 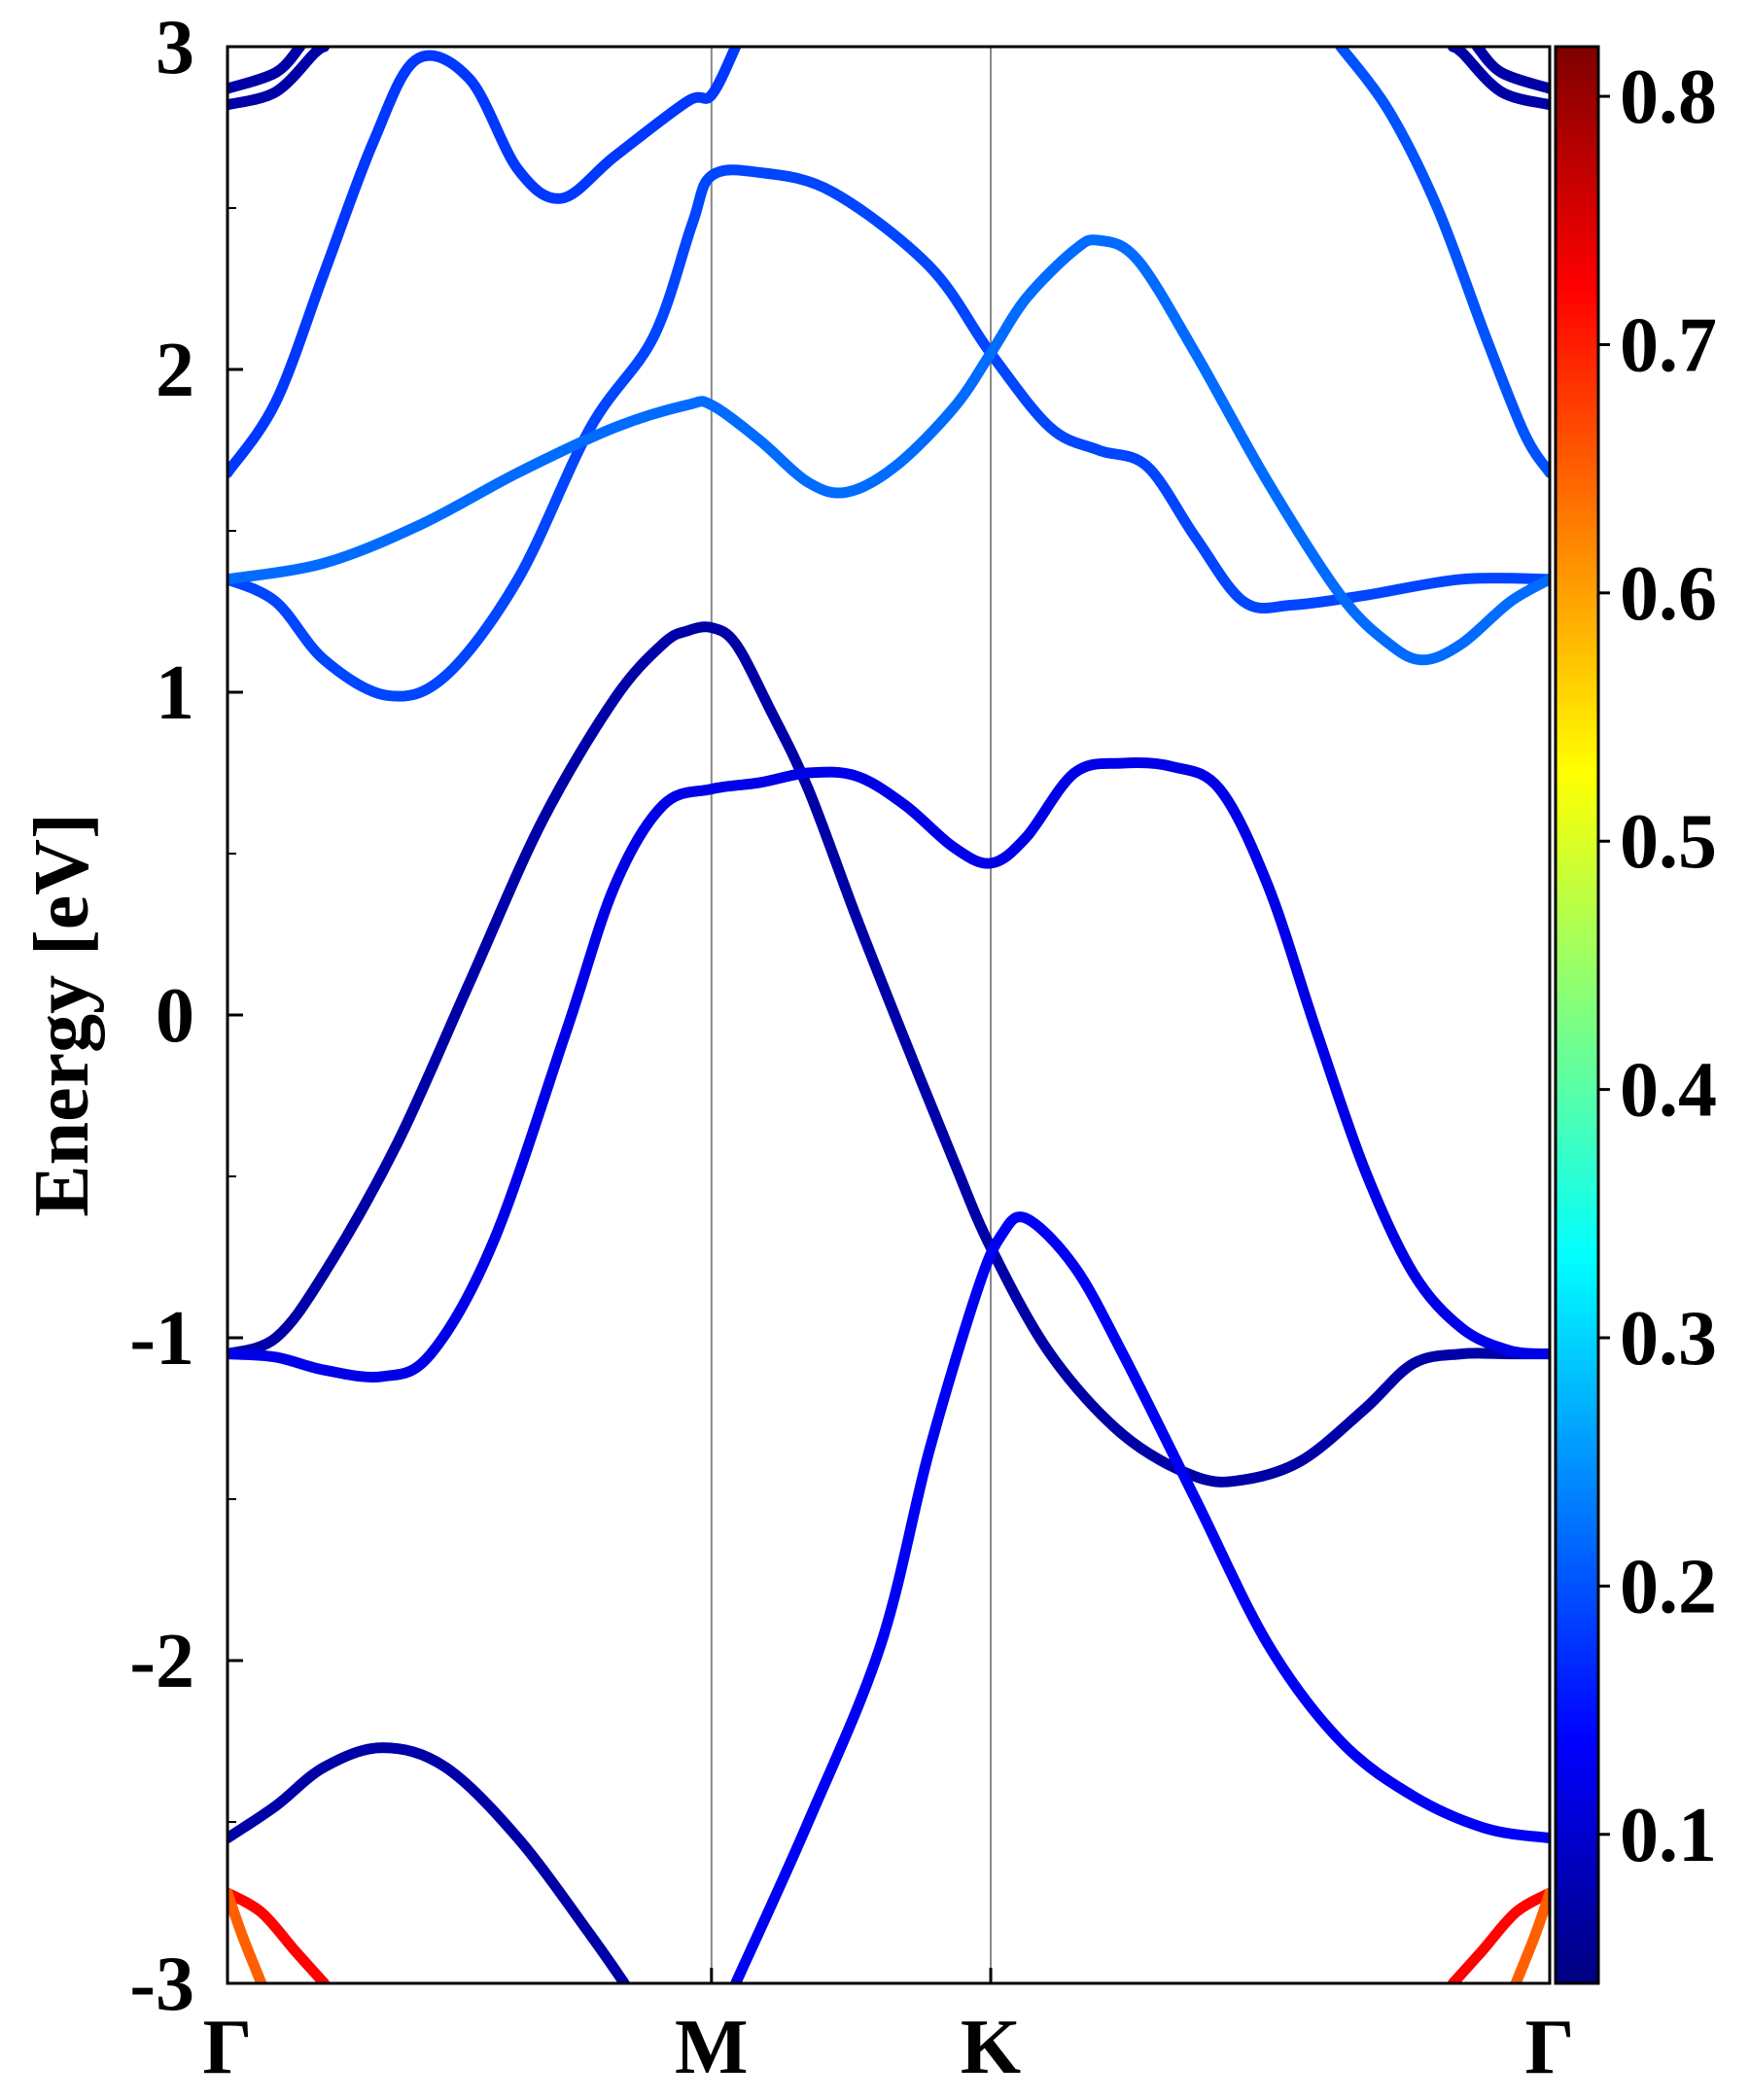 I want to click on y-tick-label: 3, so click(x=175, y=47).